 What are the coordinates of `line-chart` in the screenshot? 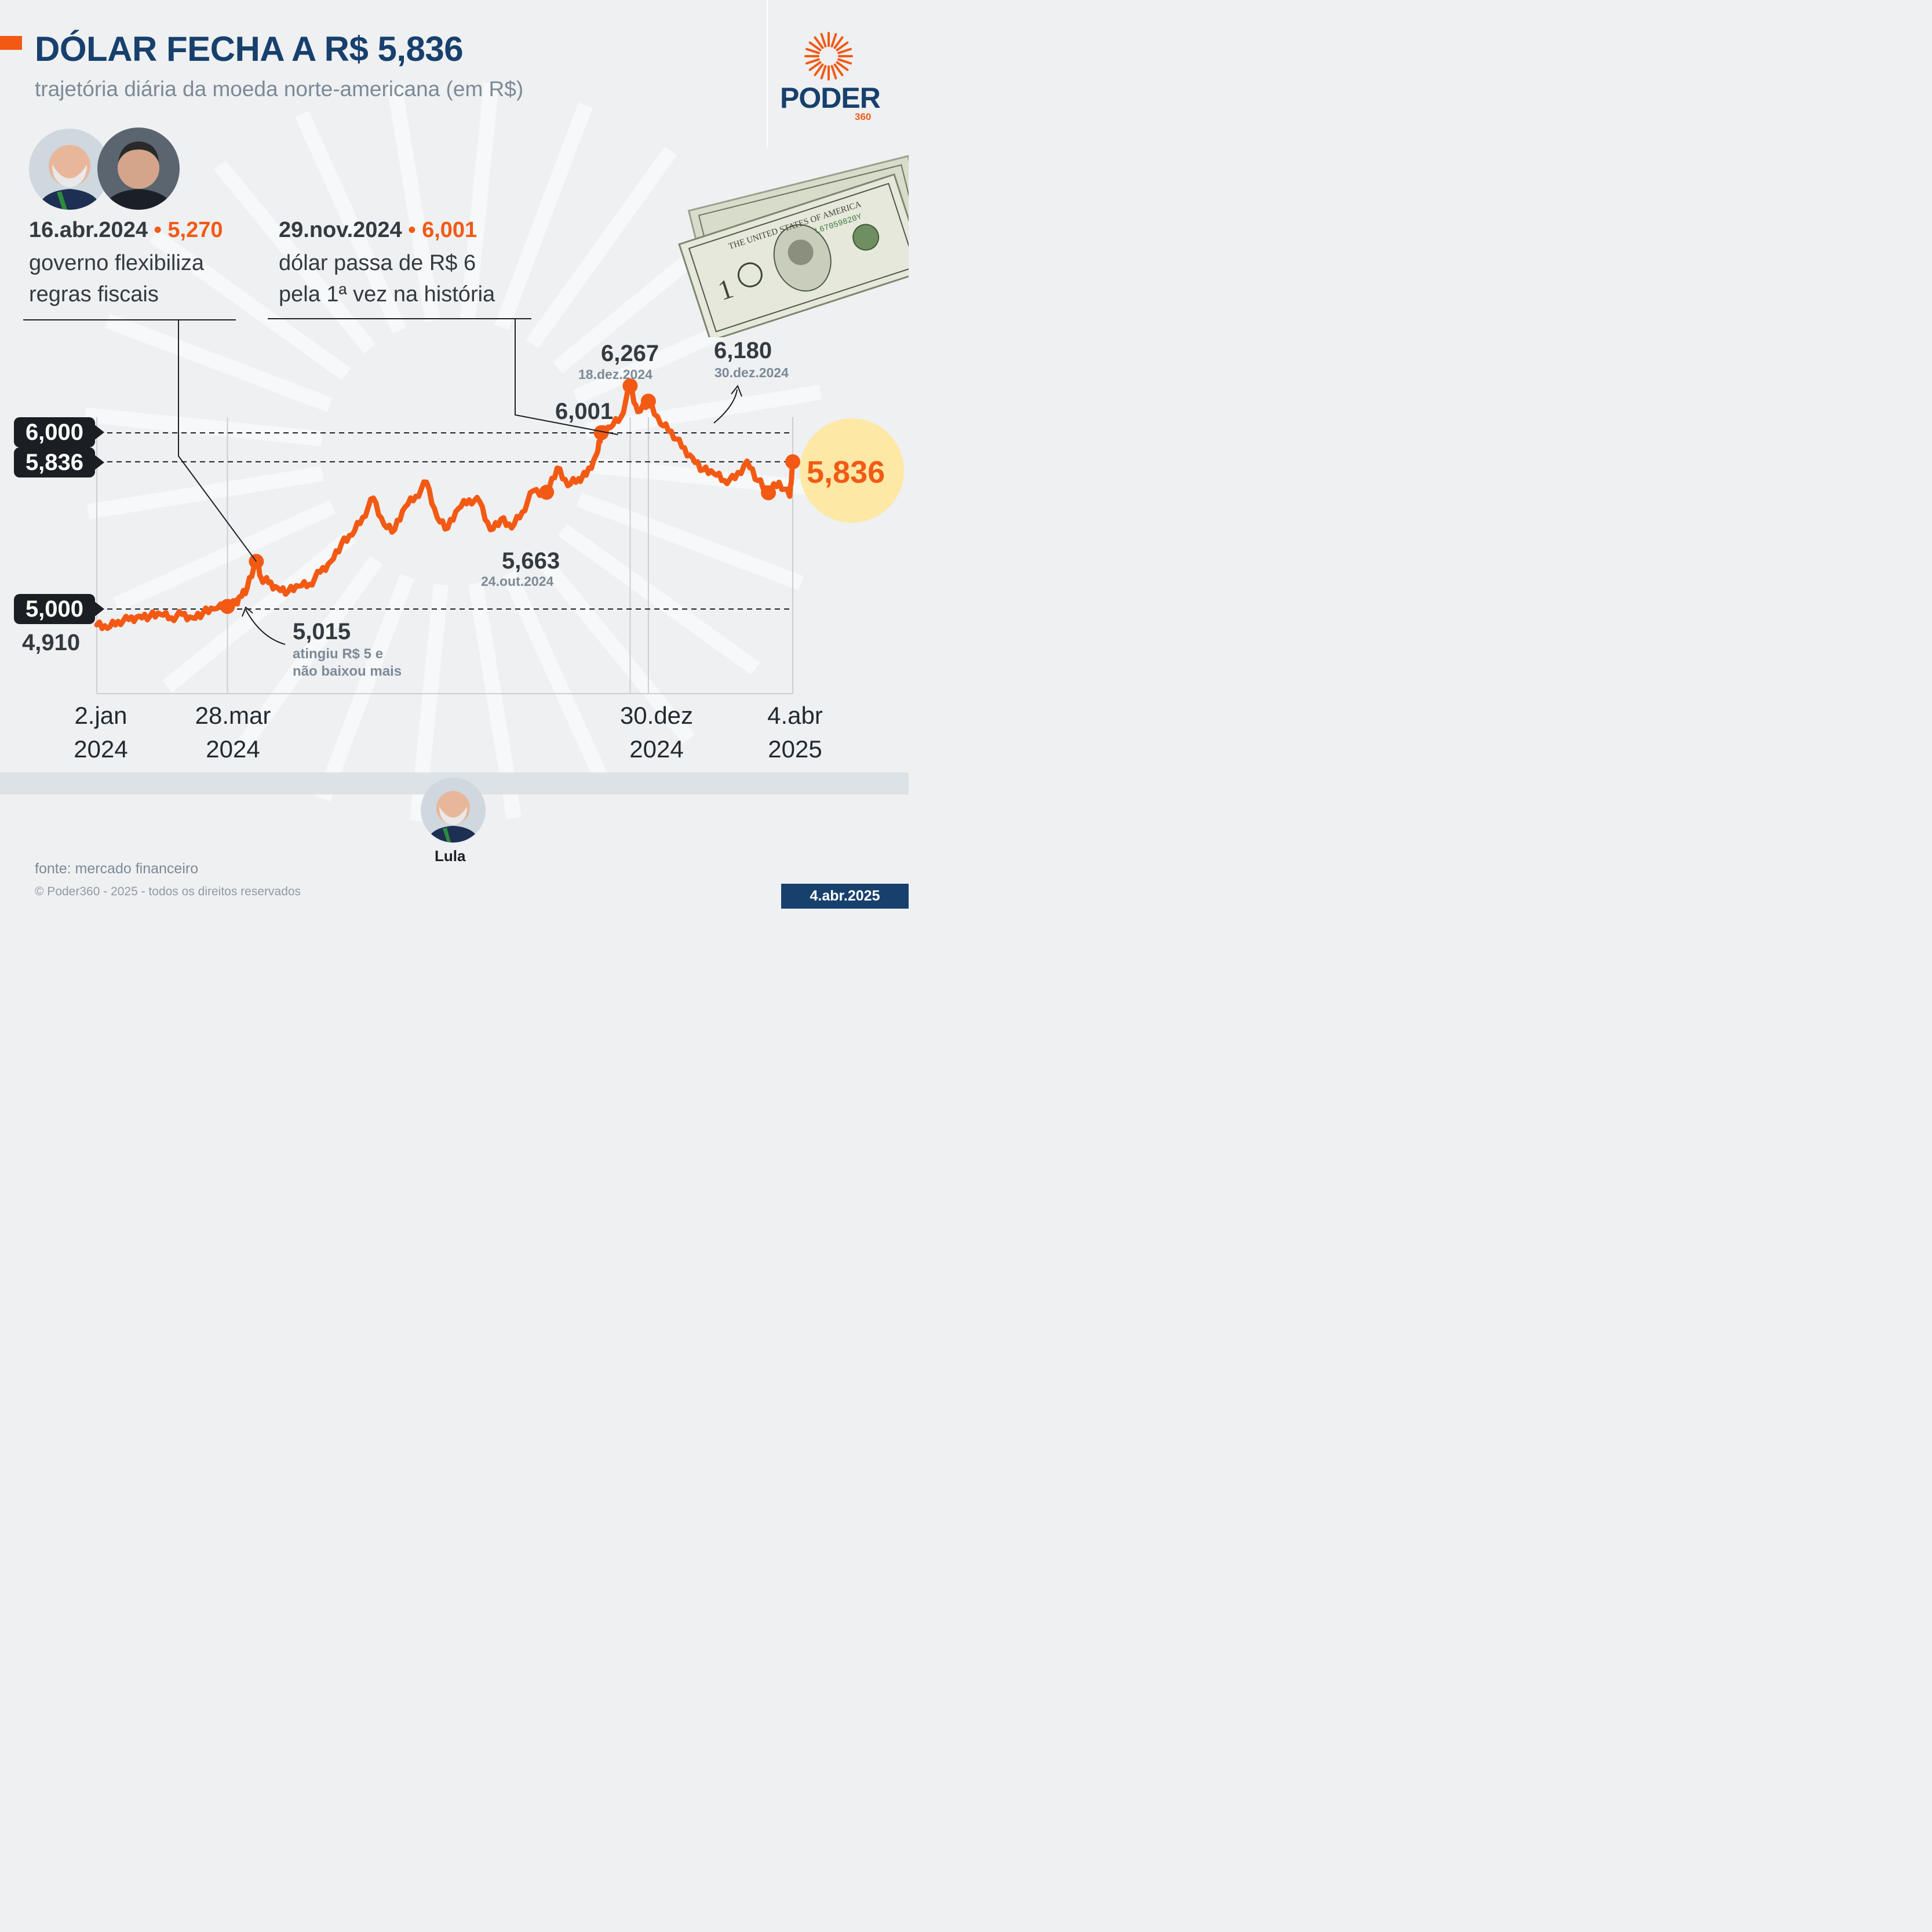 It's located at (412, 506).